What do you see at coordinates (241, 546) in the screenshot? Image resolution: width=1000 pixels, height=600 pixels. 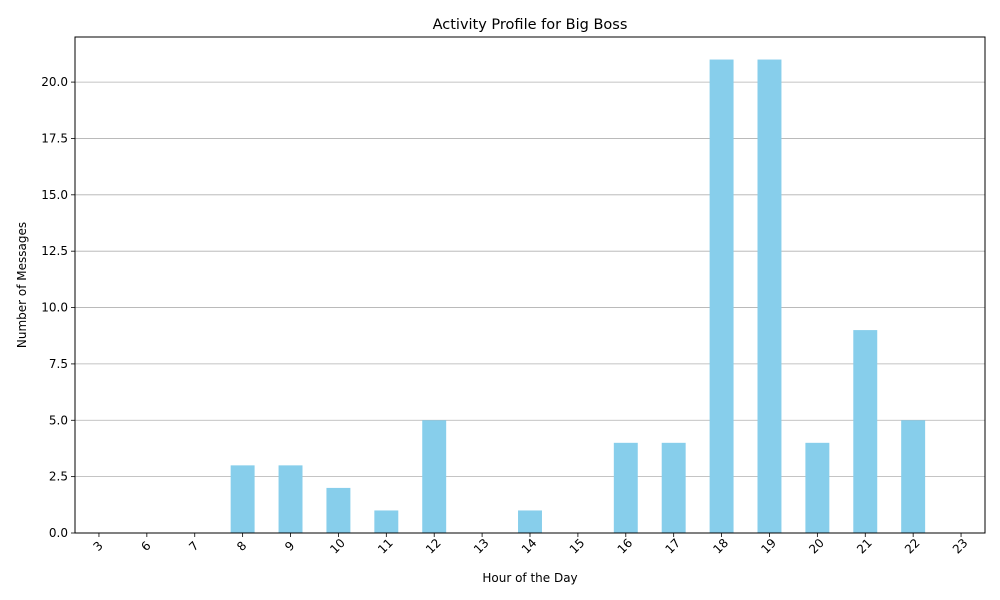 I see `x-tick-label: 8` at bounding box center [241, 546].